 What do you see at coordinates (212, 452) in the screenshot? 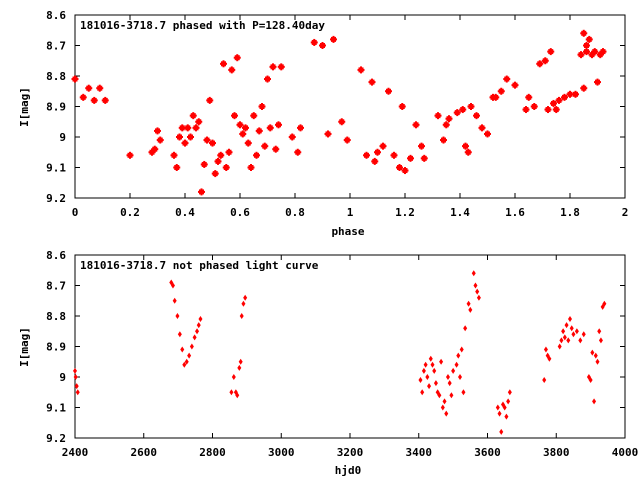
I see `x-tick-label: 2800` at bounding box center [212, 452].